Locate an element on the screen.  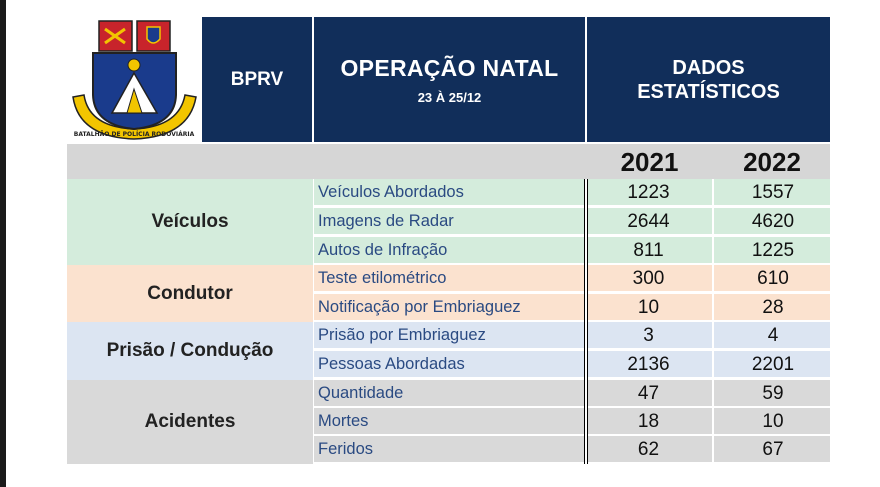
row-label: Veículos Abordados is located at coordinates (391, 192).